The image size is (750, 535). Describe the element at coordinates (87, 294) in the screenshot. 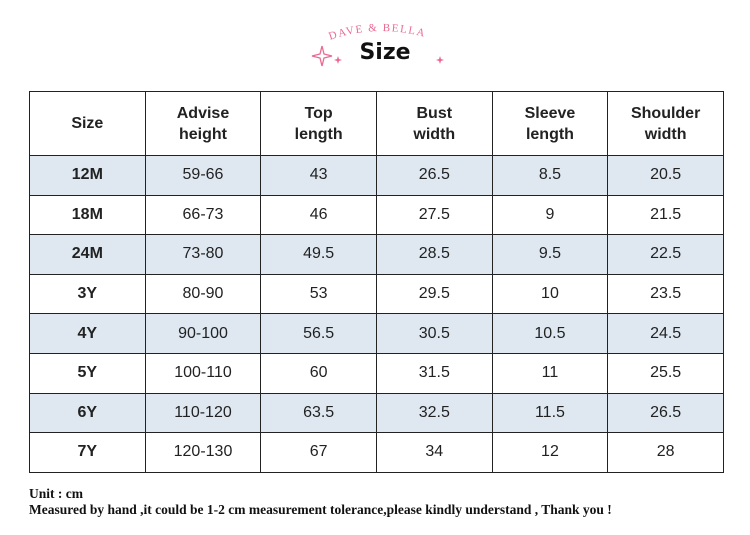

I see `size-cell: 3Y` at that location.